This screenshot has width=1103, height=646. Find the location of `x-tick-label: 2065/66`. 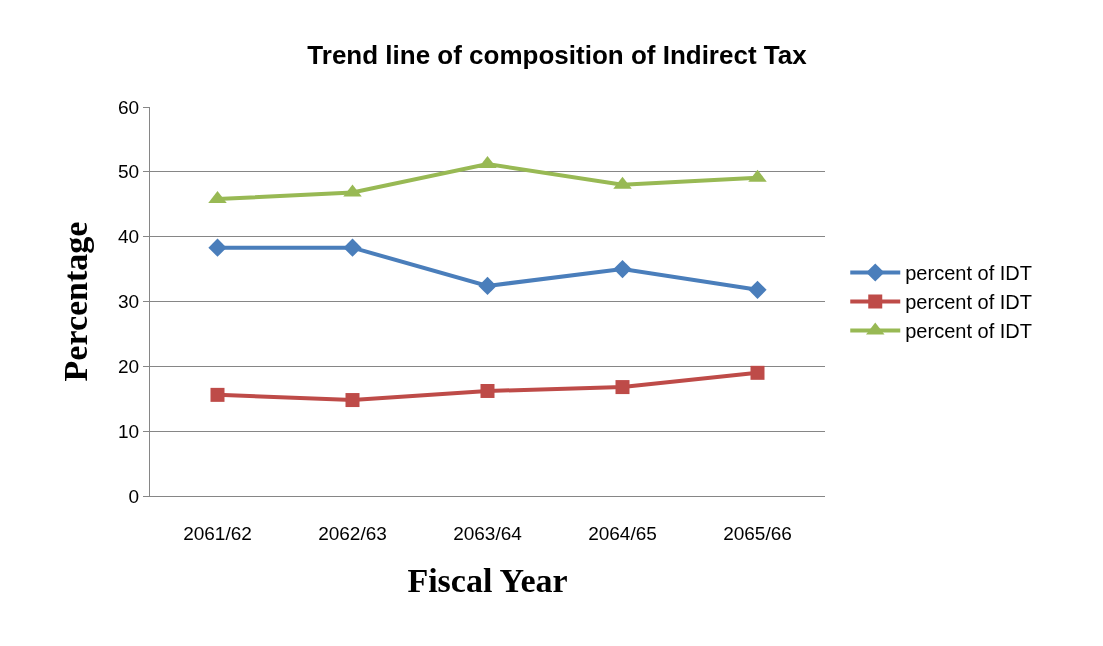

x-tick-label: 2065/66 is located at coordinates (757, 533).